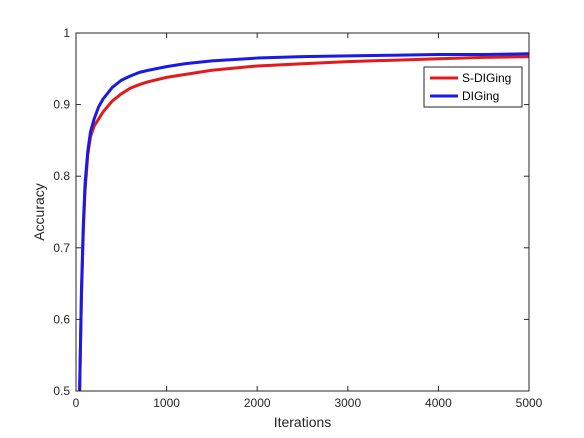  What do you see at coordinates (66, 33) in the screenshot?
I see `y-tick-label: 1` at bounding box center [66, 33].